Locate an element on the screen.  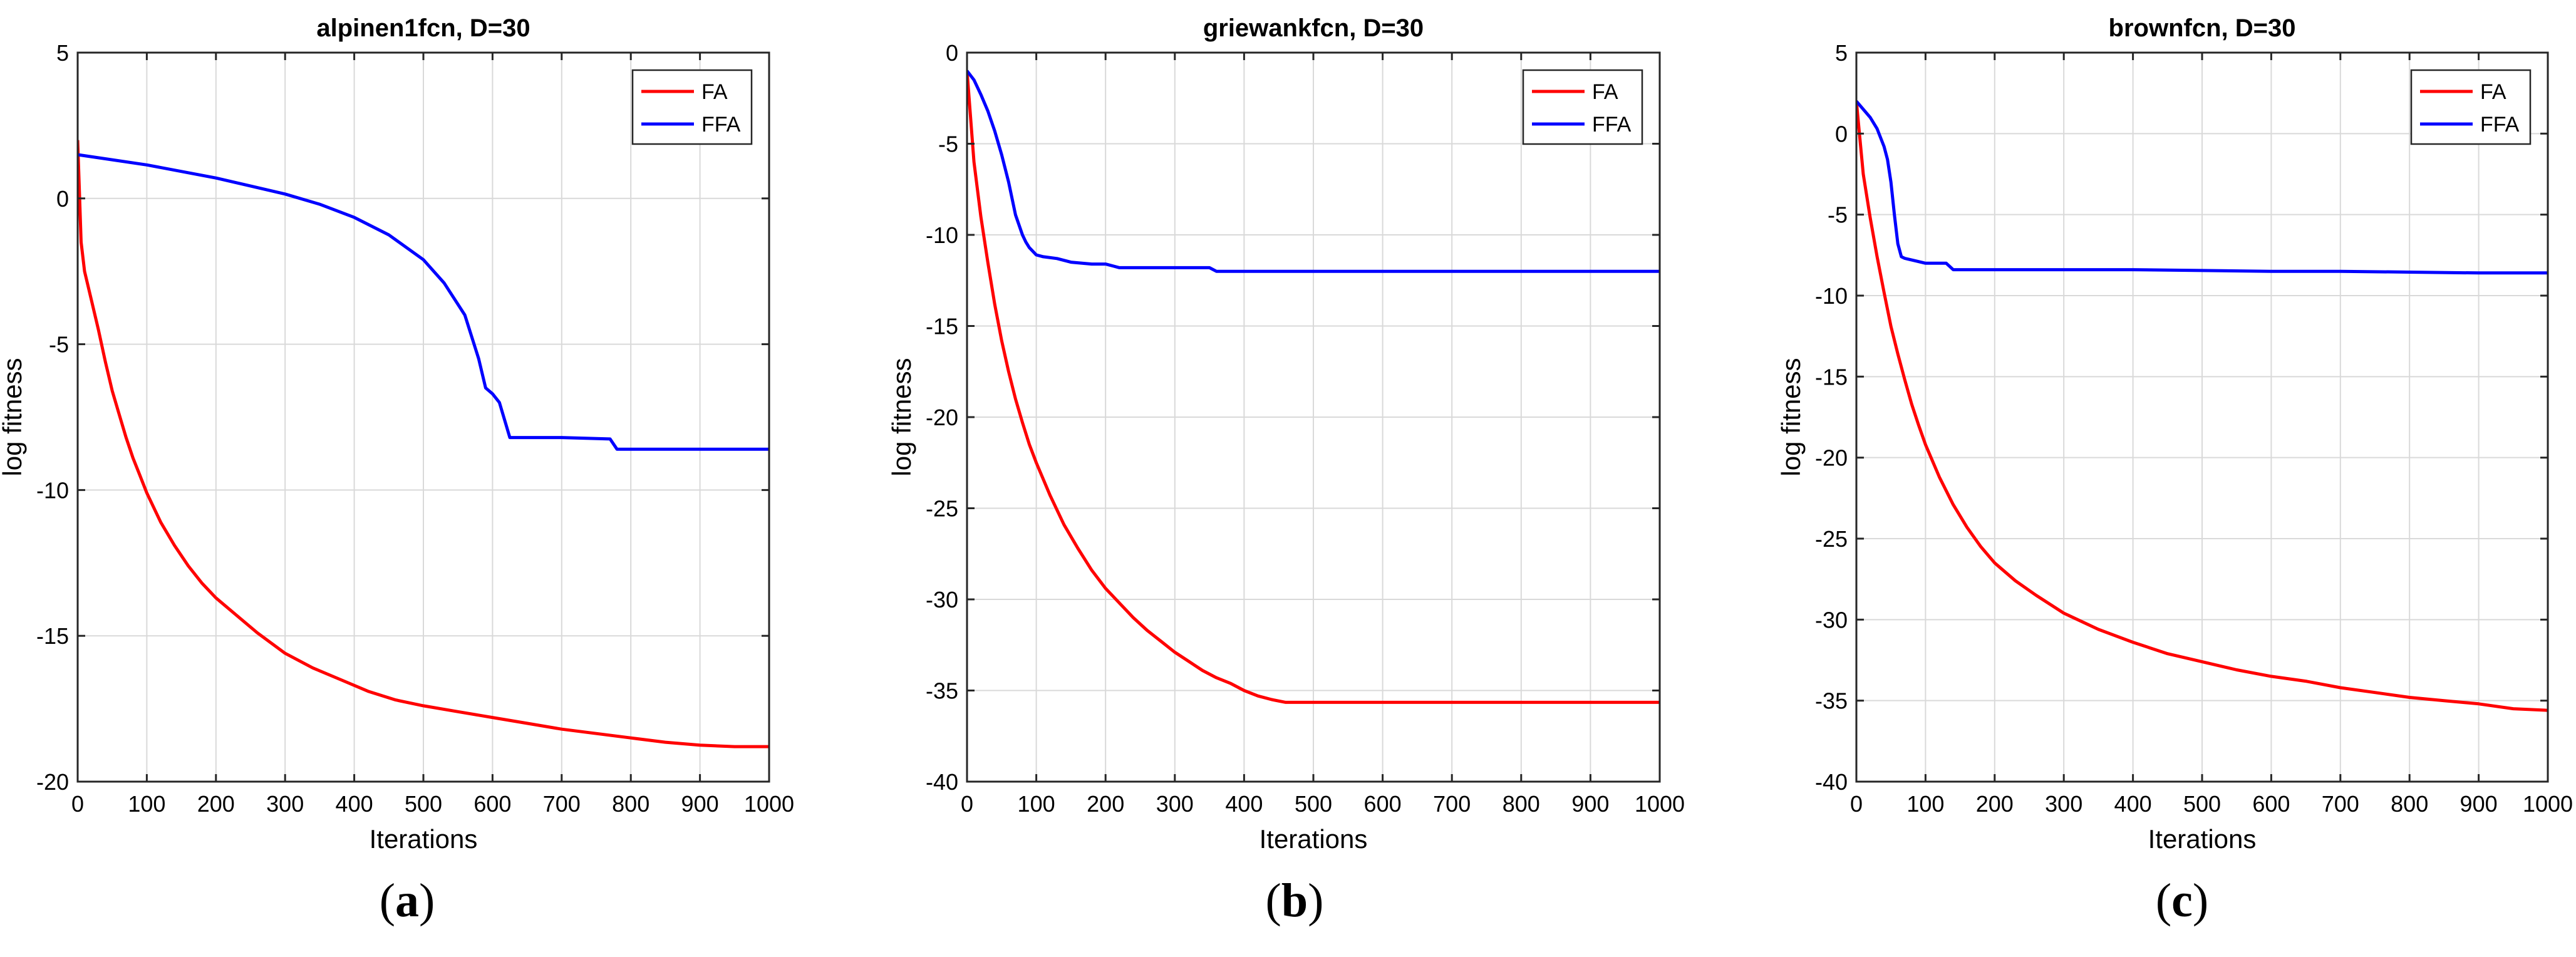
chart-title: griewankfcn, D=30 is located at coordinates (1313, 28).